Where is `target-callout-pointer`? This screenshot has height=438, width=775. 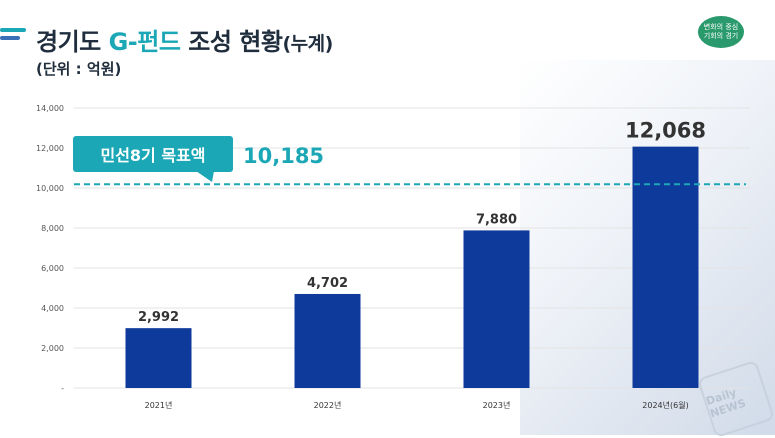 target-callout-pointer is located at coordinates (205, 176).